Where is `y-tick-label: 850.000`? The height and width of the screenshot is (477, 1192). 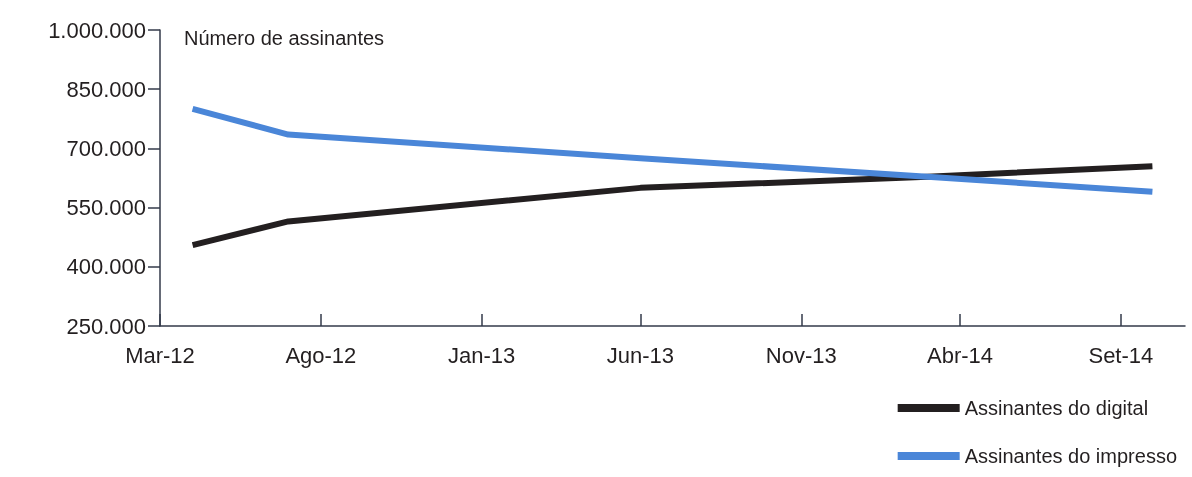 y-tick-label: 850.000 is located at coordinates (106, 89).